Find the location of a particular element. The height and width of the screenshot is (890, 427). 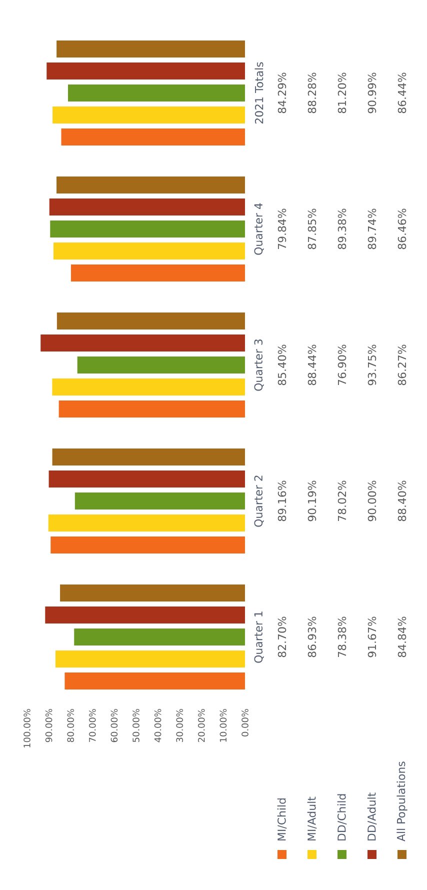

text: DD/Adult is located at coordinates (372, 816).